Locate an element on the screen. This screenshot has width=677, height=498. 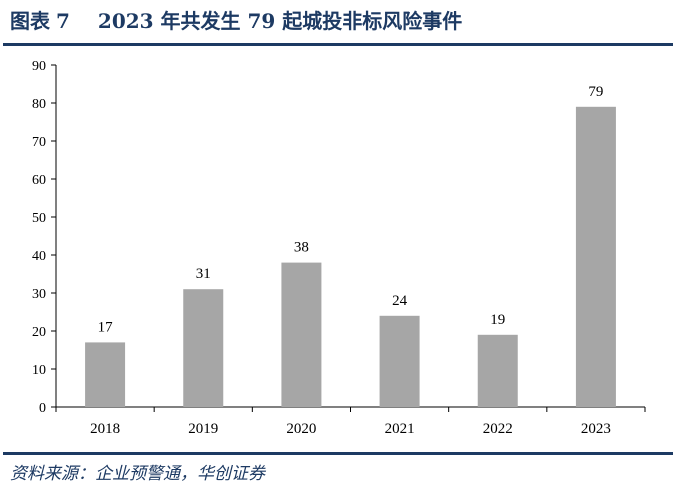
data-label-2019: 31 is located at coordinates (203, 274).